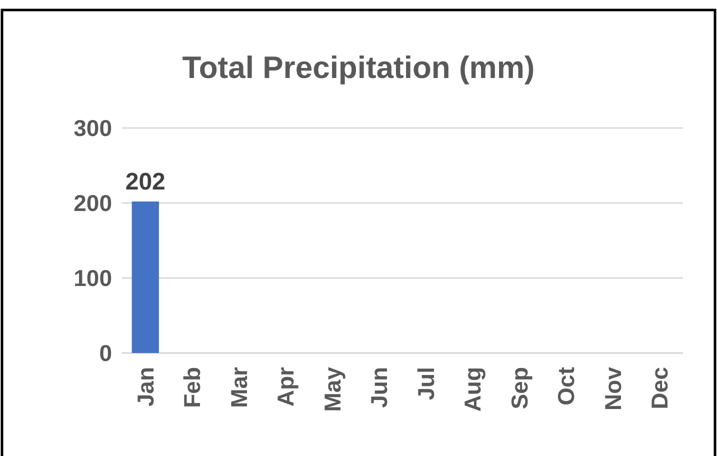  Describe the element at coordinates (105, 353) in the screenshot. I see `y-tick-label: 0` at that location.